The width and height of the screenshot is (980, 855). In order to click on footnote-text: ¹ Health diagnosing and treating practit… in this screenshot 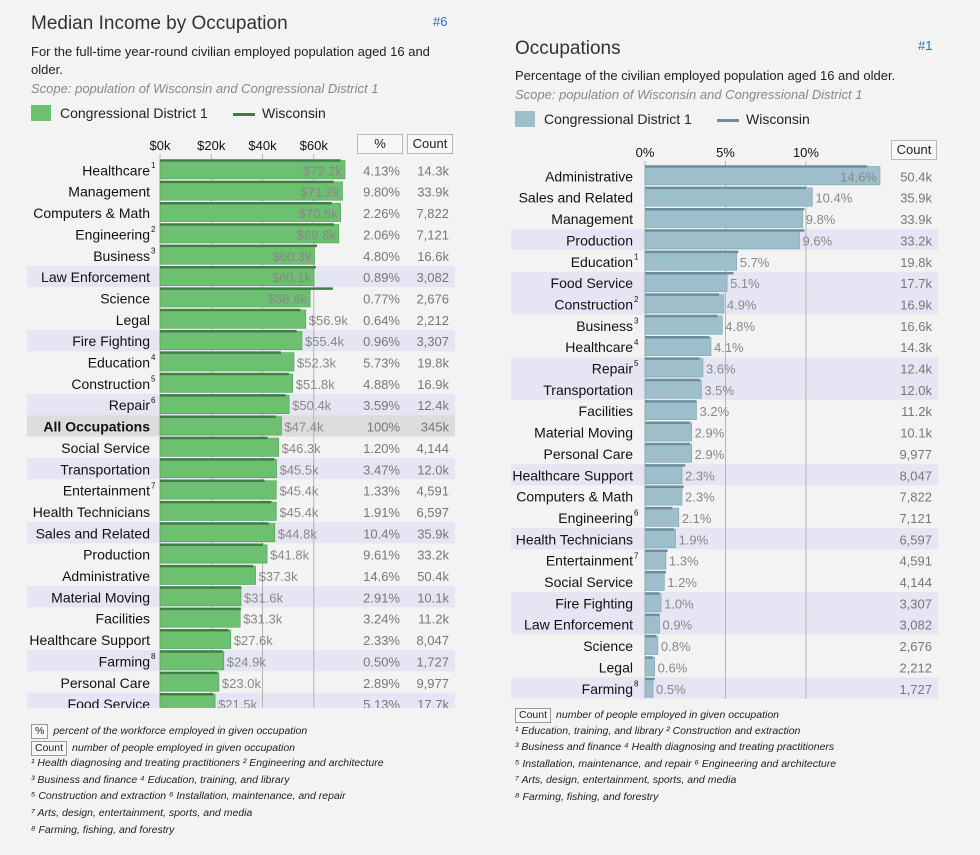, I will do `click(207, 763)`.